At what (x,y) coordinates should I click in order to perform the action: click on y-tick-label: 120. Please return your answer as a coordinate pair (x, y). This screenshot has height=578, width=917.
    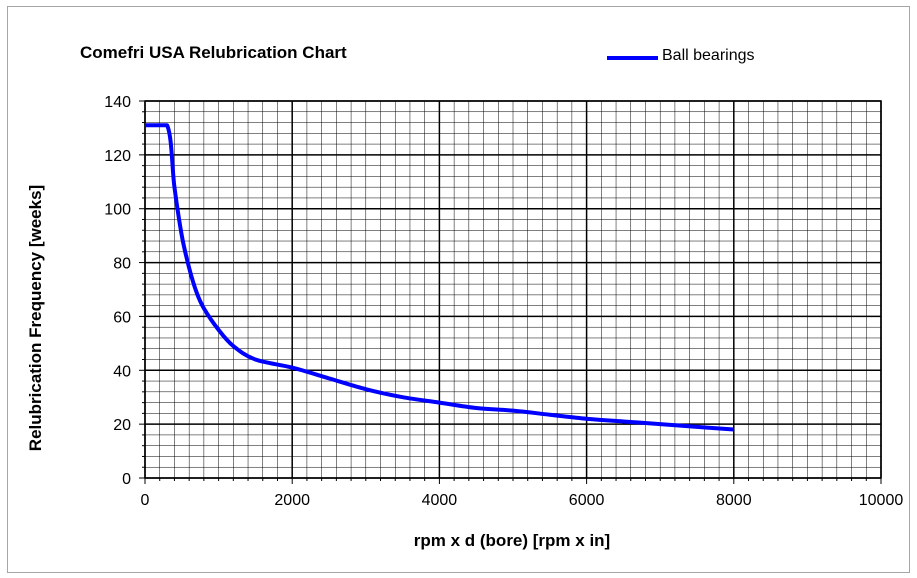
    Looking at the image, I should click on (117, 156).